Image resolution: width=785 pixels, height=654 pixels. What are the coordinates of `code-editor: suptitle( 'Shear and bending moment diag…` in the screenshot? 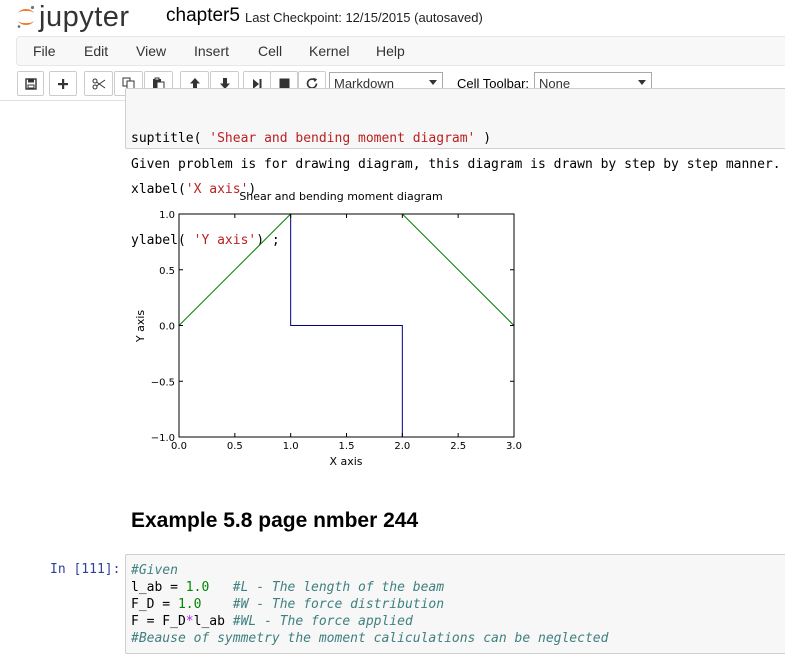 It's located at (311, 189).